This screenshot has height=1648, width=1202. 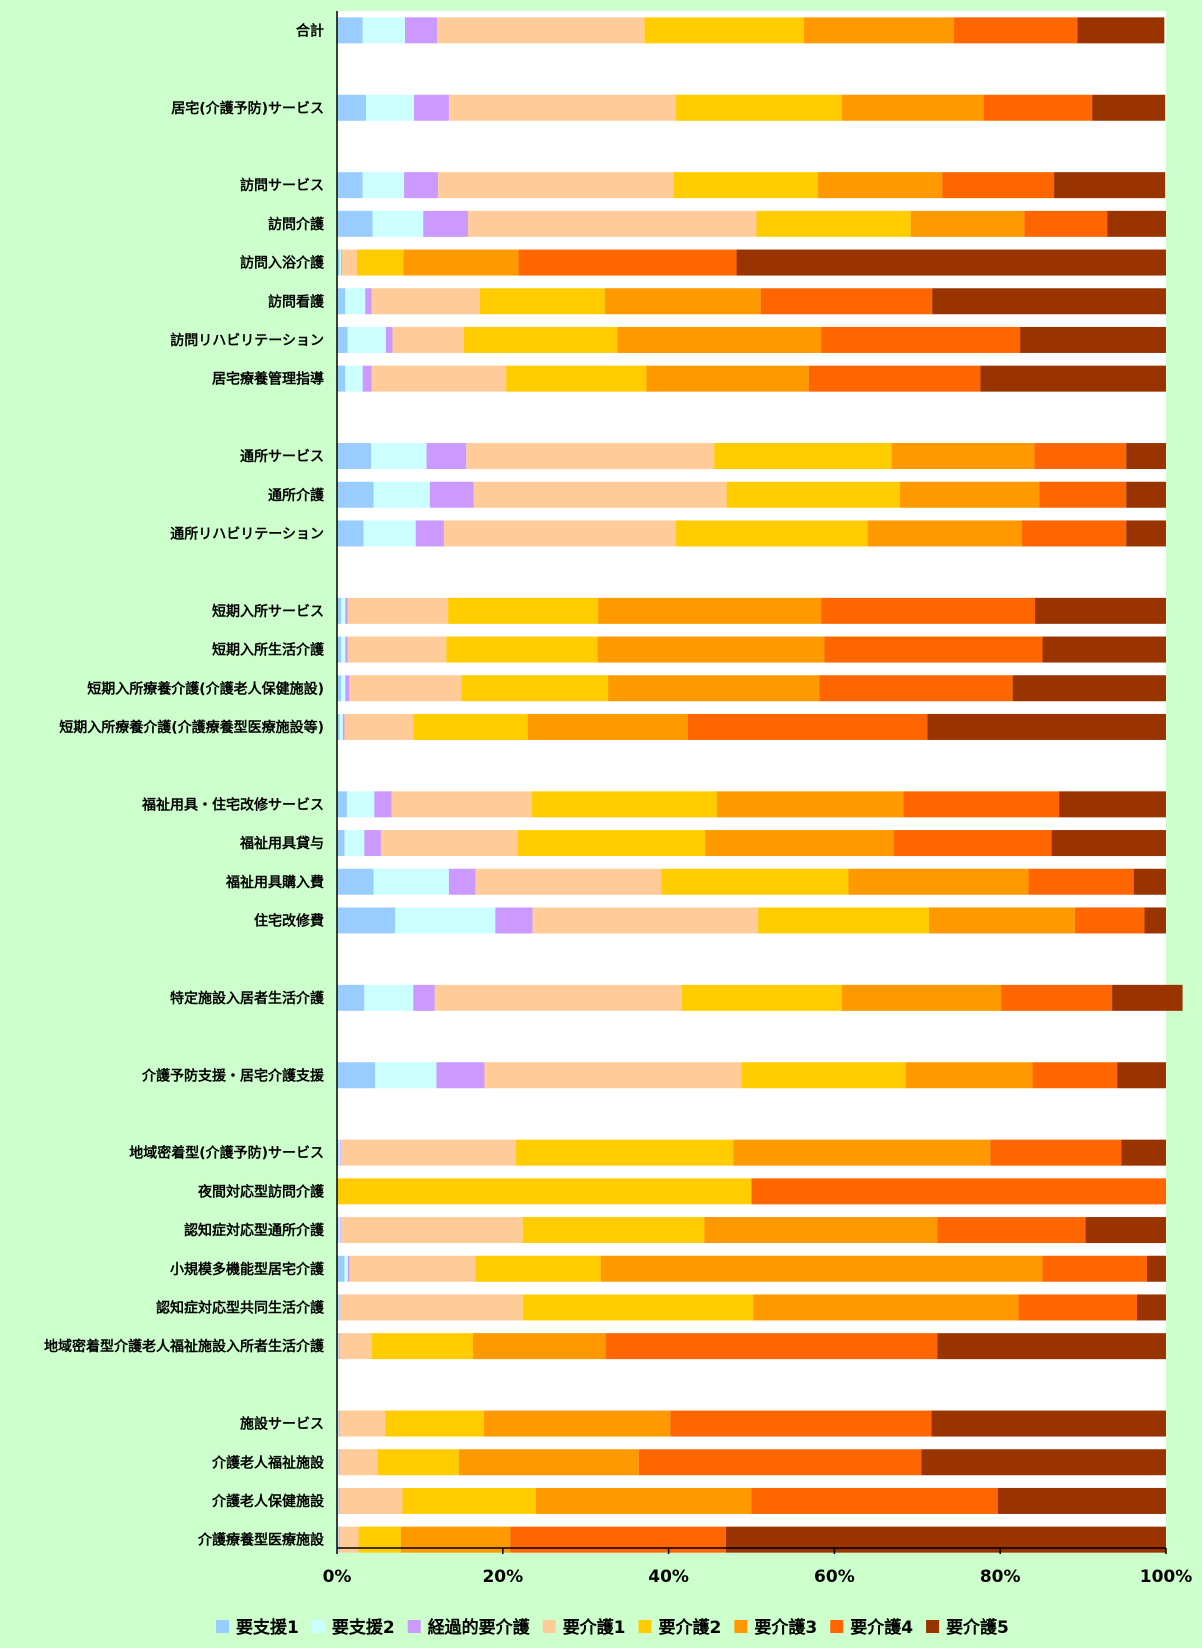 What do you see at coordinates (1166, 1577) in the screenshot?
I see `x-tick-label: 100%` at bounding box center [1166, 1577].